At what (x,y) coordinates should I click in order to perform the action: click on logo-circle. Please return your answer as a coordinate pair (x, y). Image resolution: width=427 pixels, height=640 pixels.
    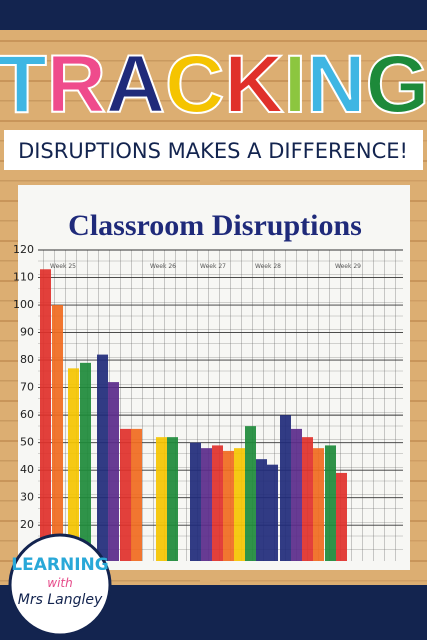
    Looking at the image, I should click on (60, 585).